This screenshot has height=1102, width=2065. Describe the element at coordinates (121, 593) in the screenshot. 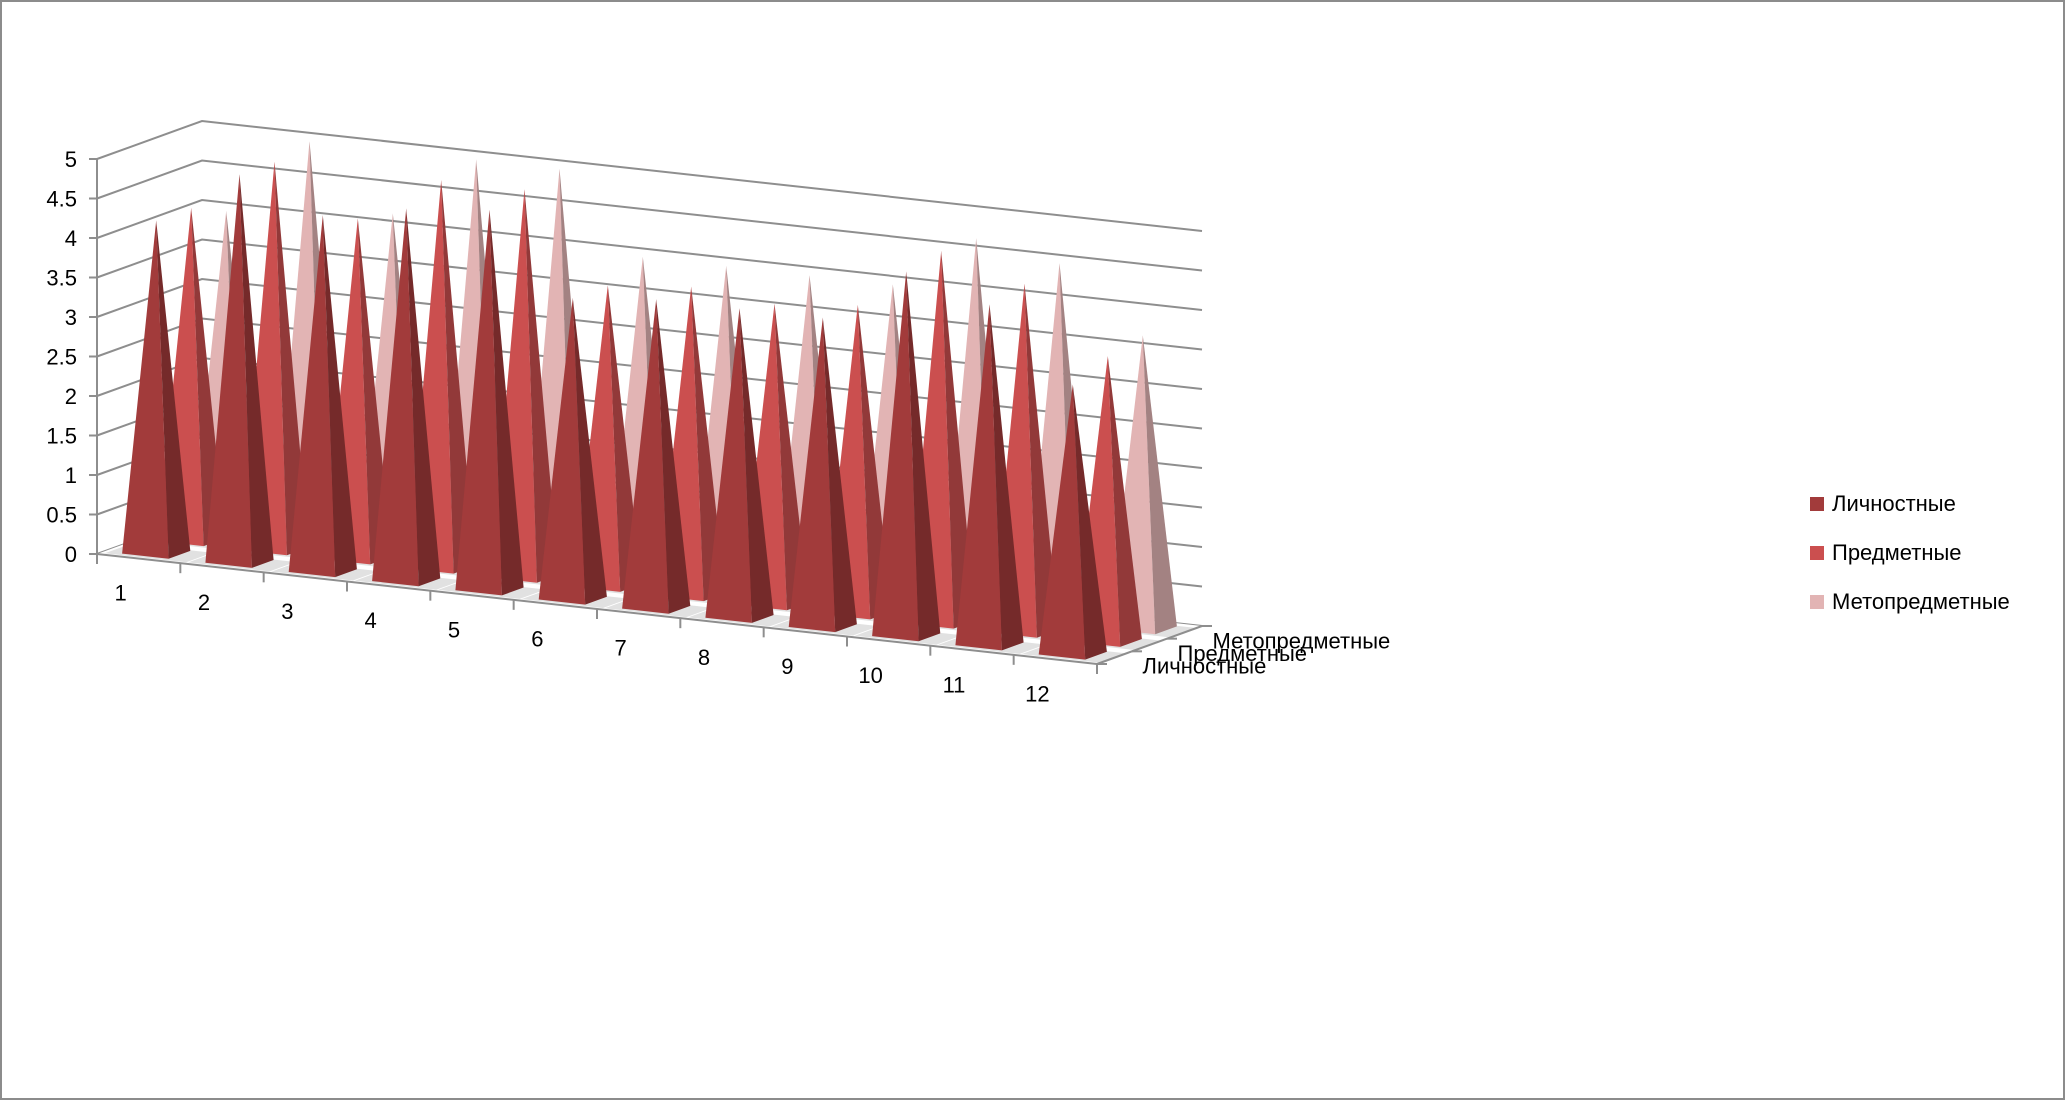

I see `x-tick-label: 1` at that location.